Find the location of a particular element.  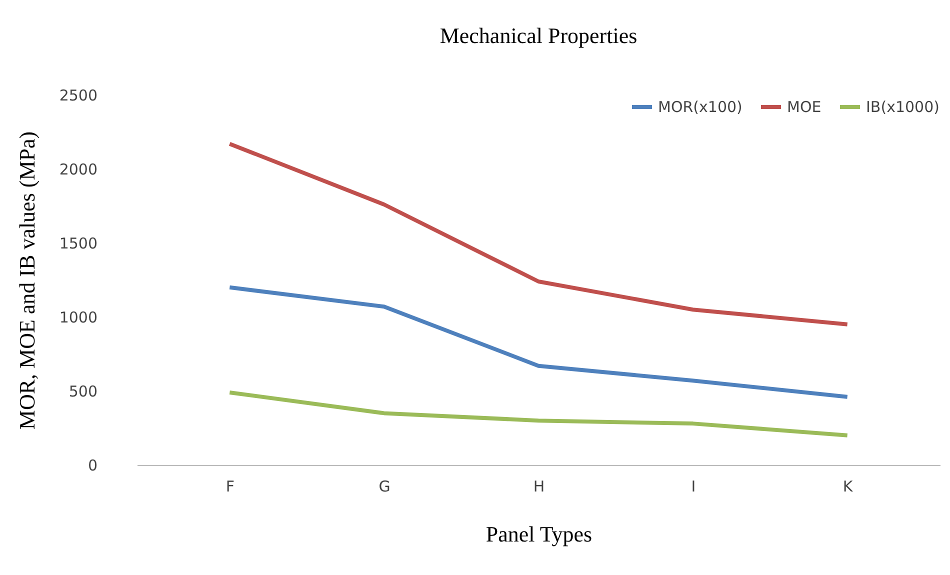

x-tick-label: F is located at coordinates (230, 487).